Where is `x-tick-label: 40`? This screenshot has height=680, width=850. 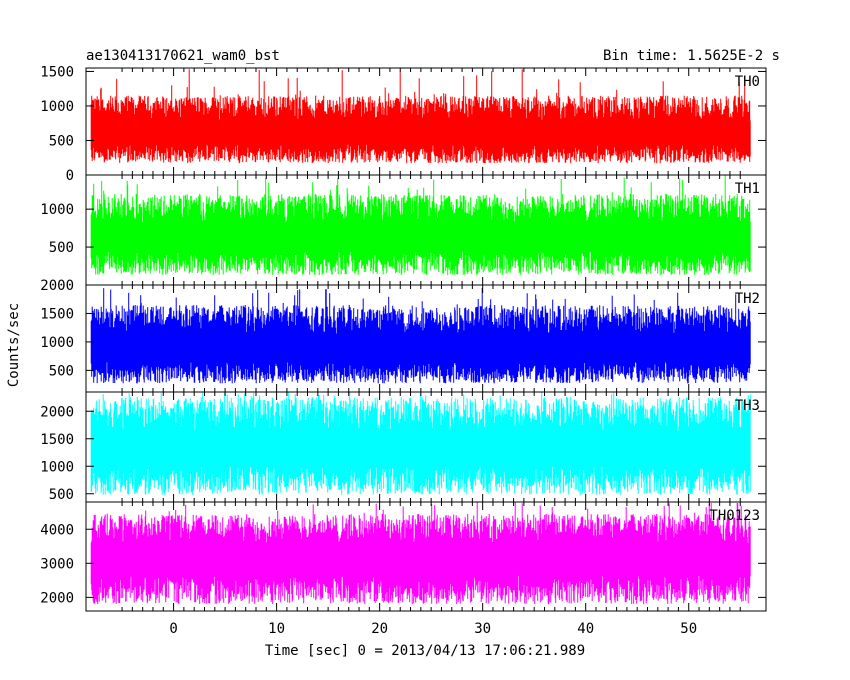 x-tick-label: 40 is located at coordinates (585, 629).